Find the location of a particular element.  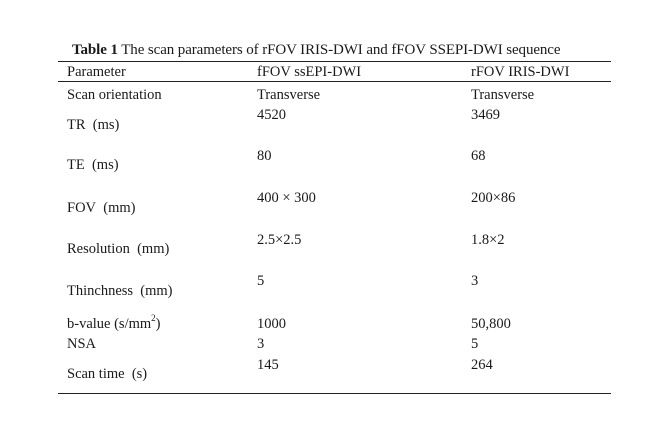

row-nsa-ffov: 3 is located at coordinates (261, 344).